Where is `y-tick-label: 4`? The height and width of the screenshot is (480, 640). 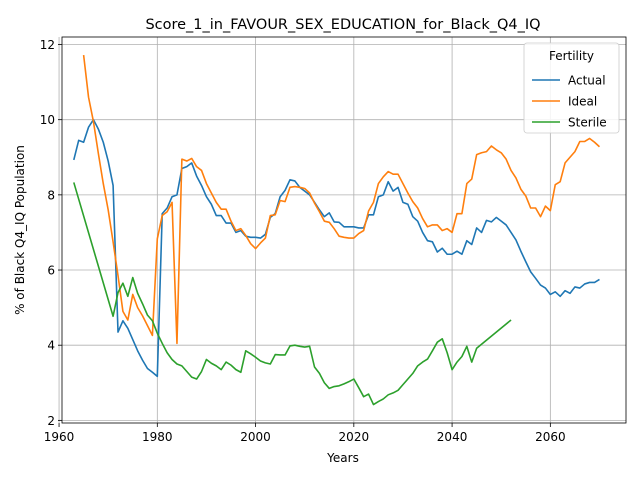 y-tick-label: 4 is located at coordinates (51, 346).